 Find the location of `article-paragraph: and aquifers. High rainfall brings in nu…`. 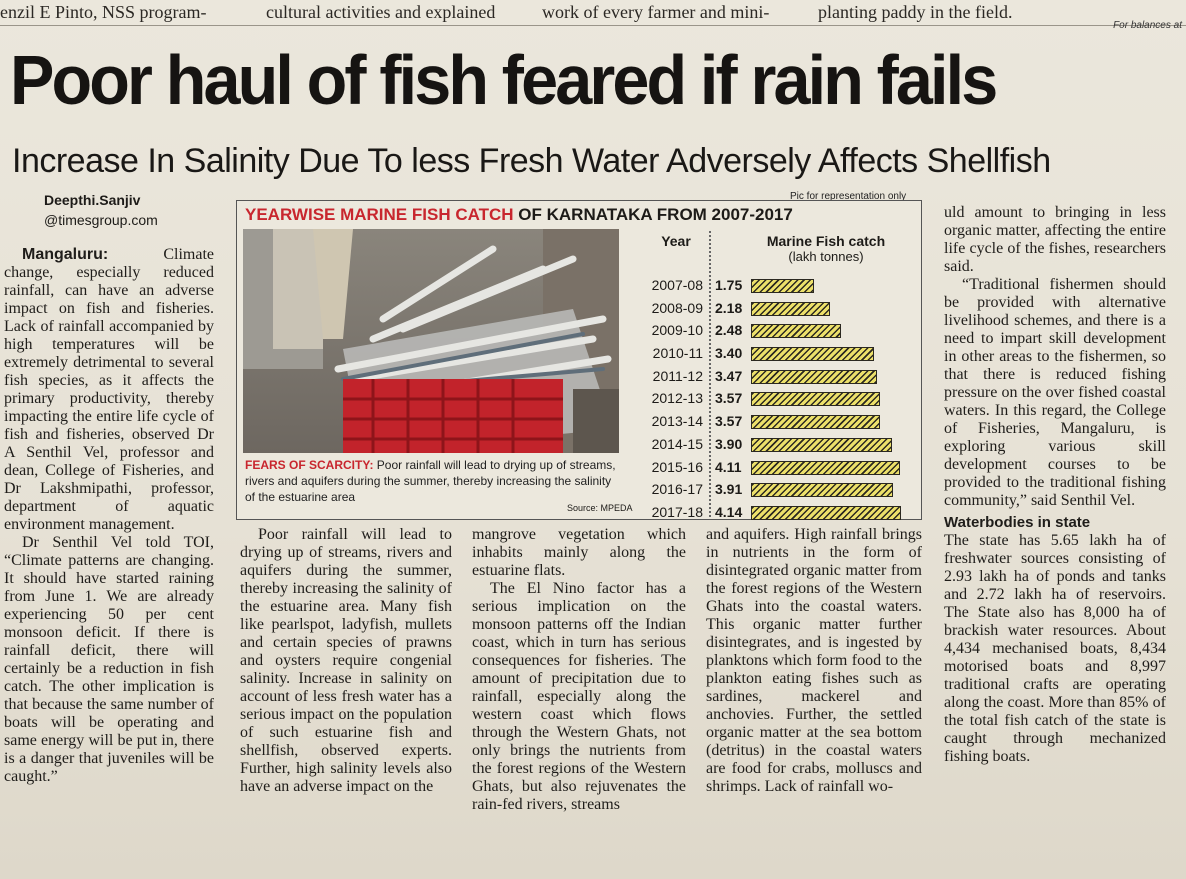

article-paragraph: and aquifers. High rainfall brings in nu… is located at coordinates (814, 660).